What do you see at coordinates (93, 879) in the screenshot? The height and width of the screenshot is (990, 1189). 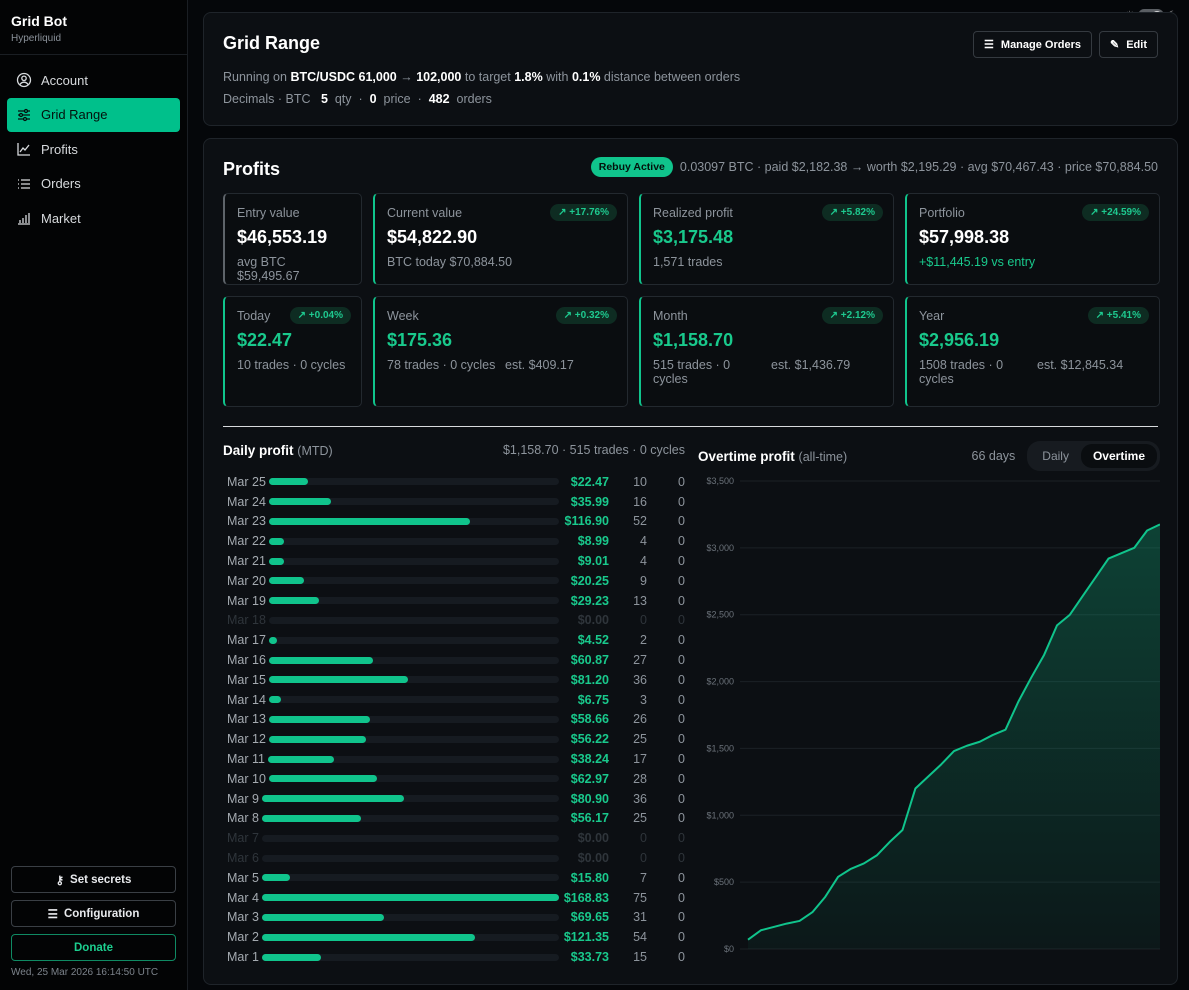 I see `set-secrets-button: ⚷ Set secrets` at bounding box center [93, 879].